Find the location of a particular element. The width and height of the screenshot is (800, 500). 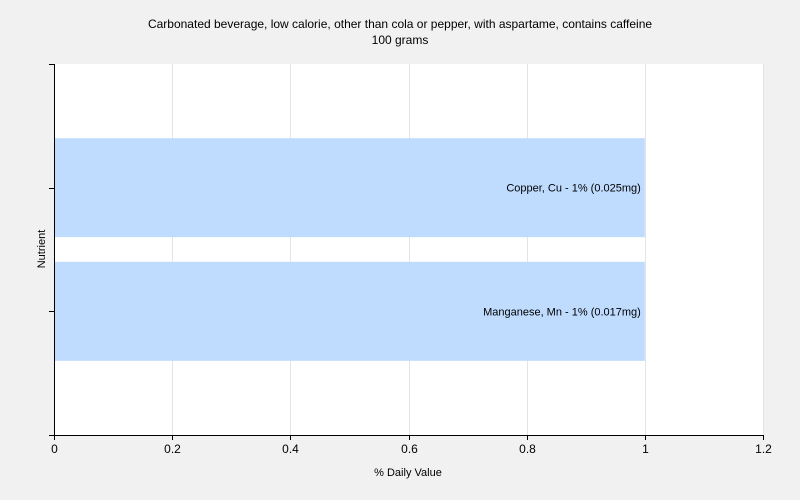

chart-subtitle: 100 grams is located at coordinates (400, 40).